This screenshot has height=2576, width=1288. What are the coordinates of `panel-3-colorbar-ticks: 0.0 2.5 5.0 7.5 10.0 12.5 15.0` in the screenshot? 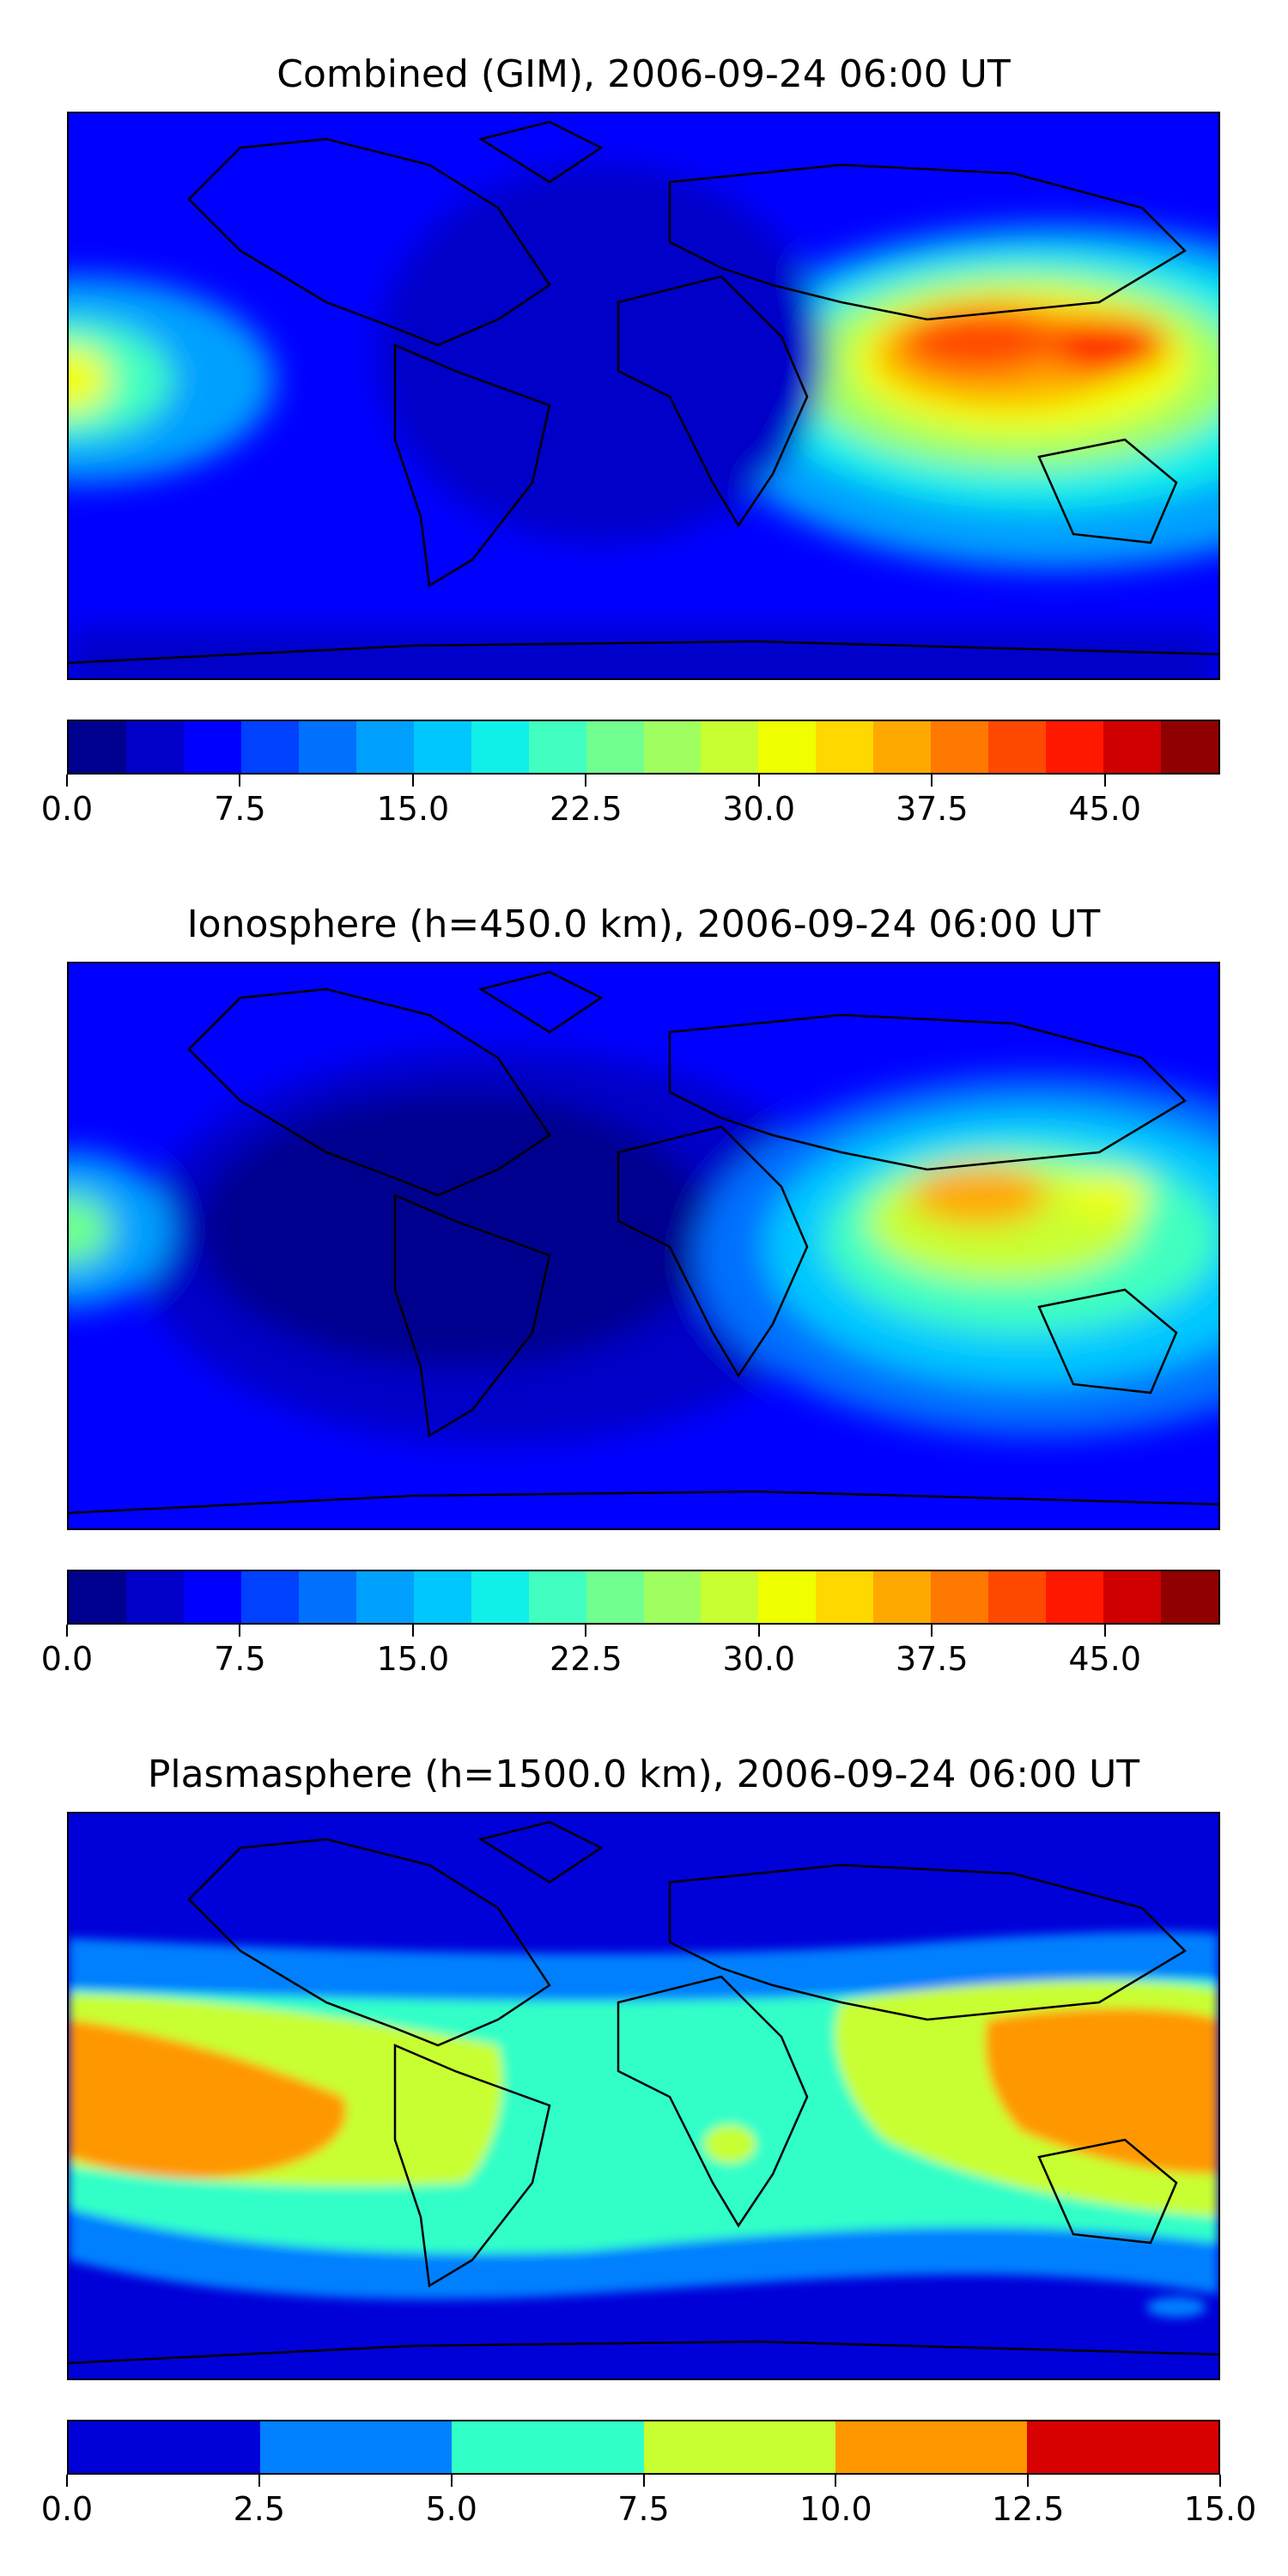 It's located at (649, 2501).